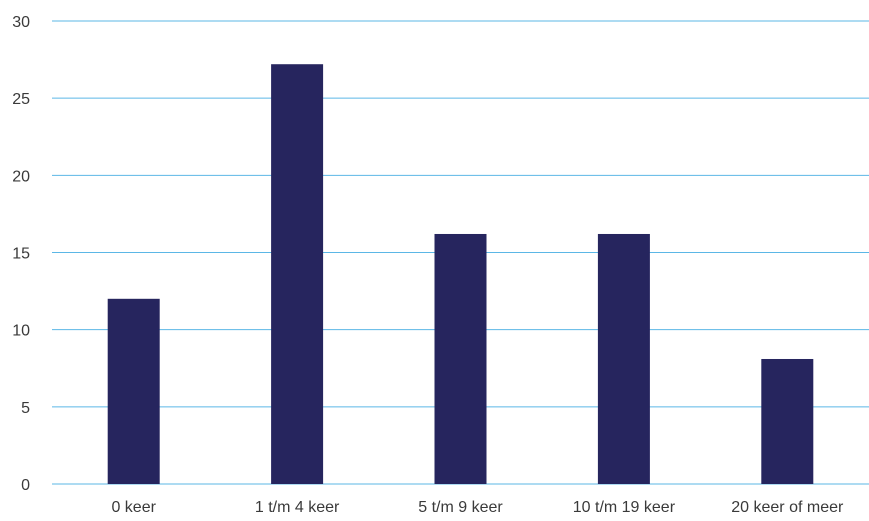  I want to click on y-axis-ticks: 0 5 10 15 20 25 30, so click(21, 254).